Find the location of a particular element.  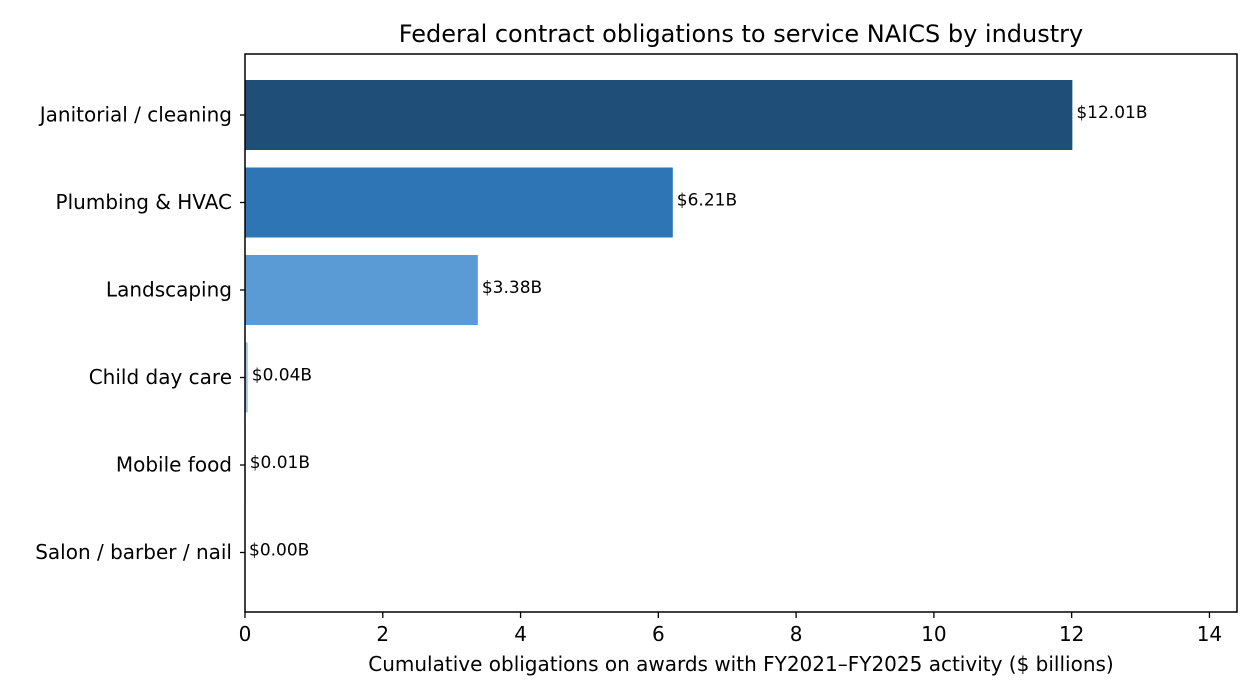

y-tick-label-janitorial-cleaning: Janitorial / cleaning is located at coordinates (135, 115).